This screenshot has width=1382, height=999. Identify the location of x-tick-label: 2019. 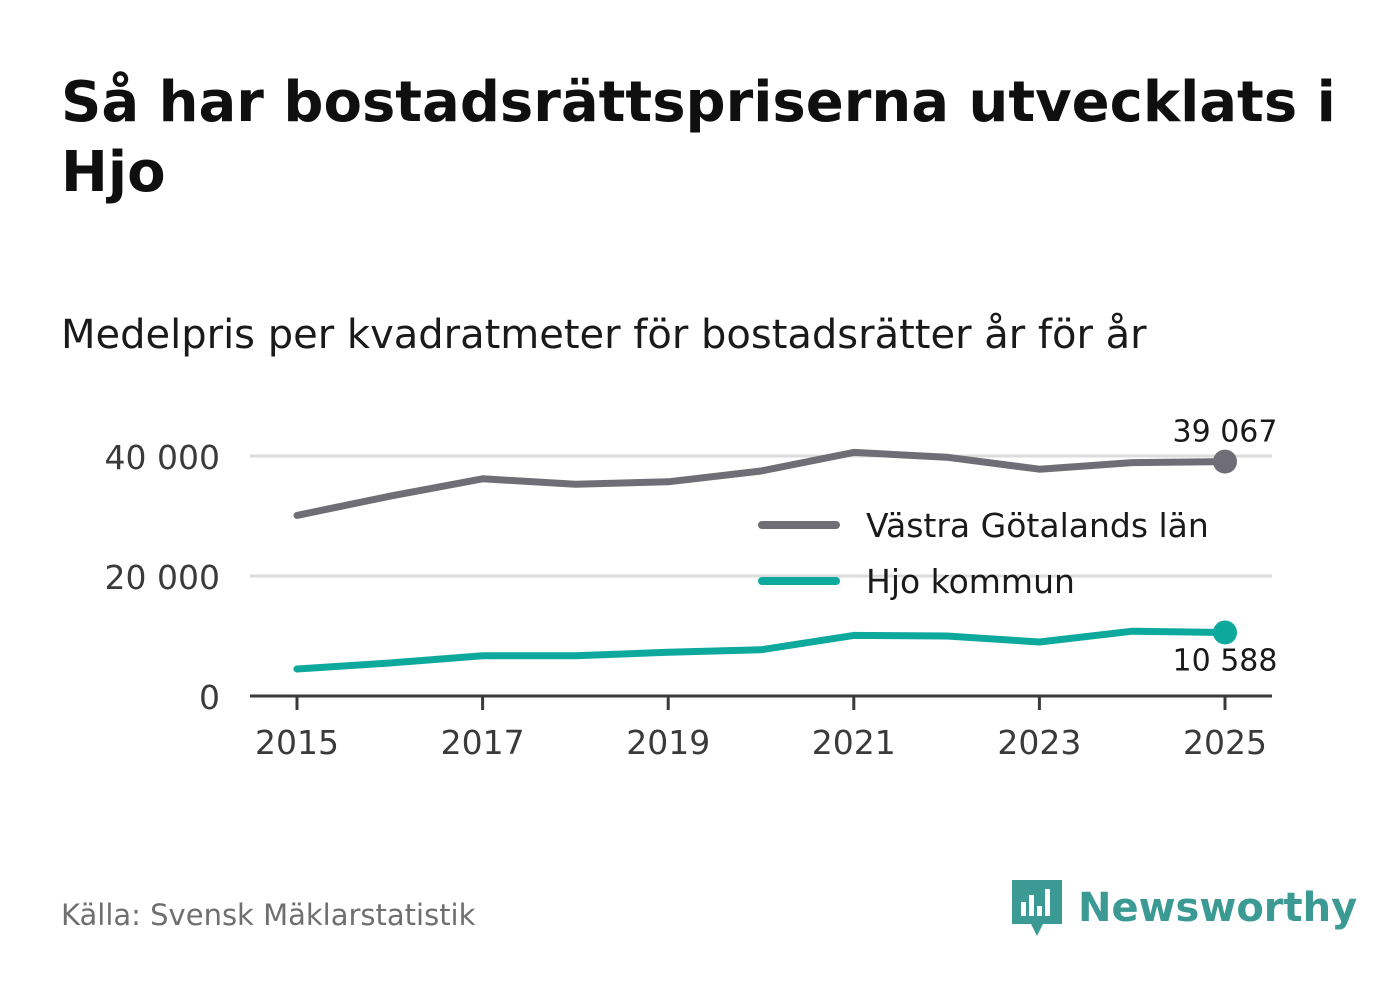
(668, 742).